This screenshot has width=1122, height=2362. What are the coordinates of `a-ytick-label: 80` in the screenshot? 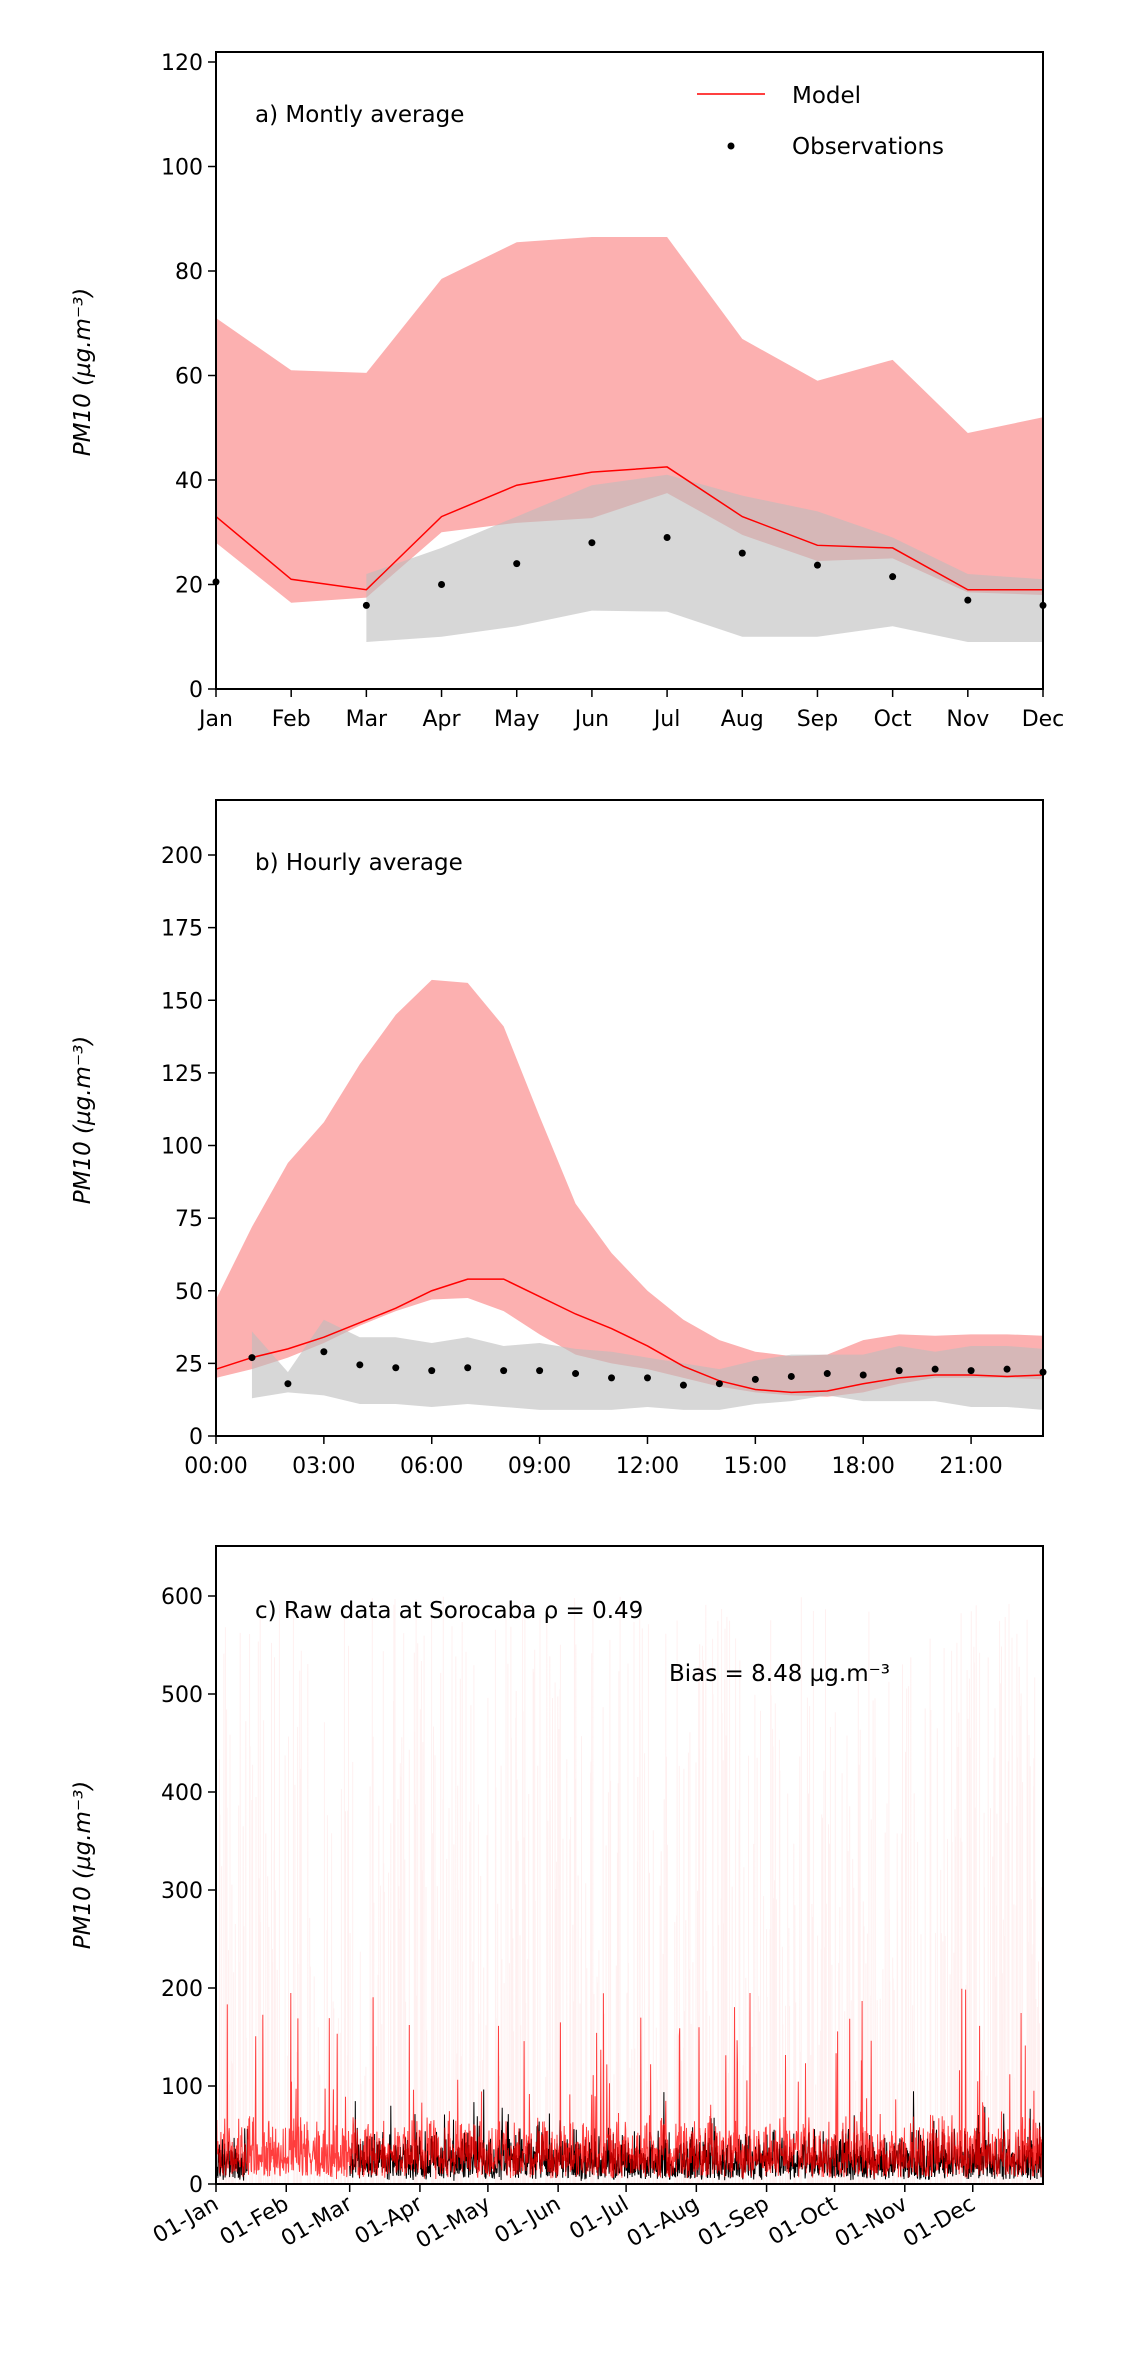 It's located at (189, 272).